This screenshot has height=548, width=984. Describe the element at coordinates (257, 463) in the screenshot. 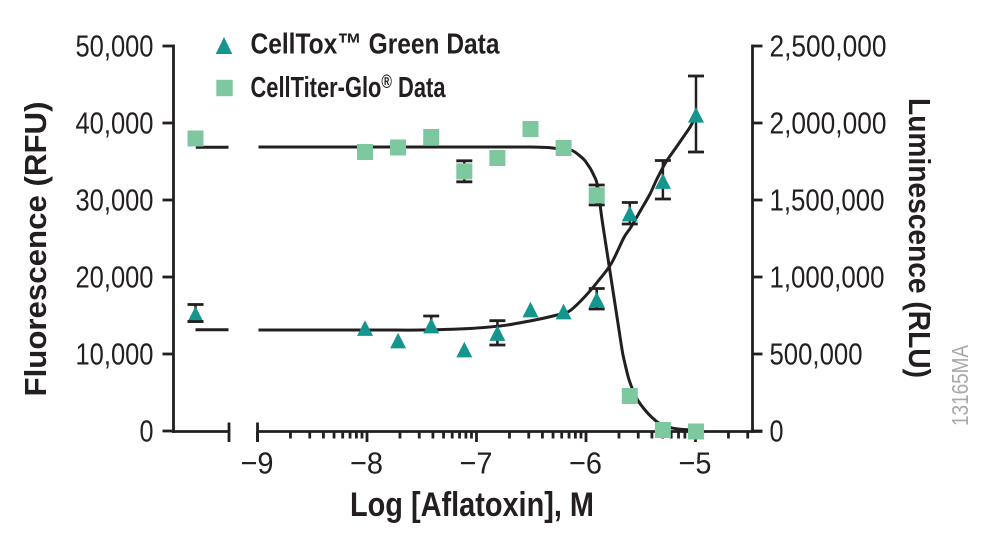

I see `svg-text: −9` at that location.